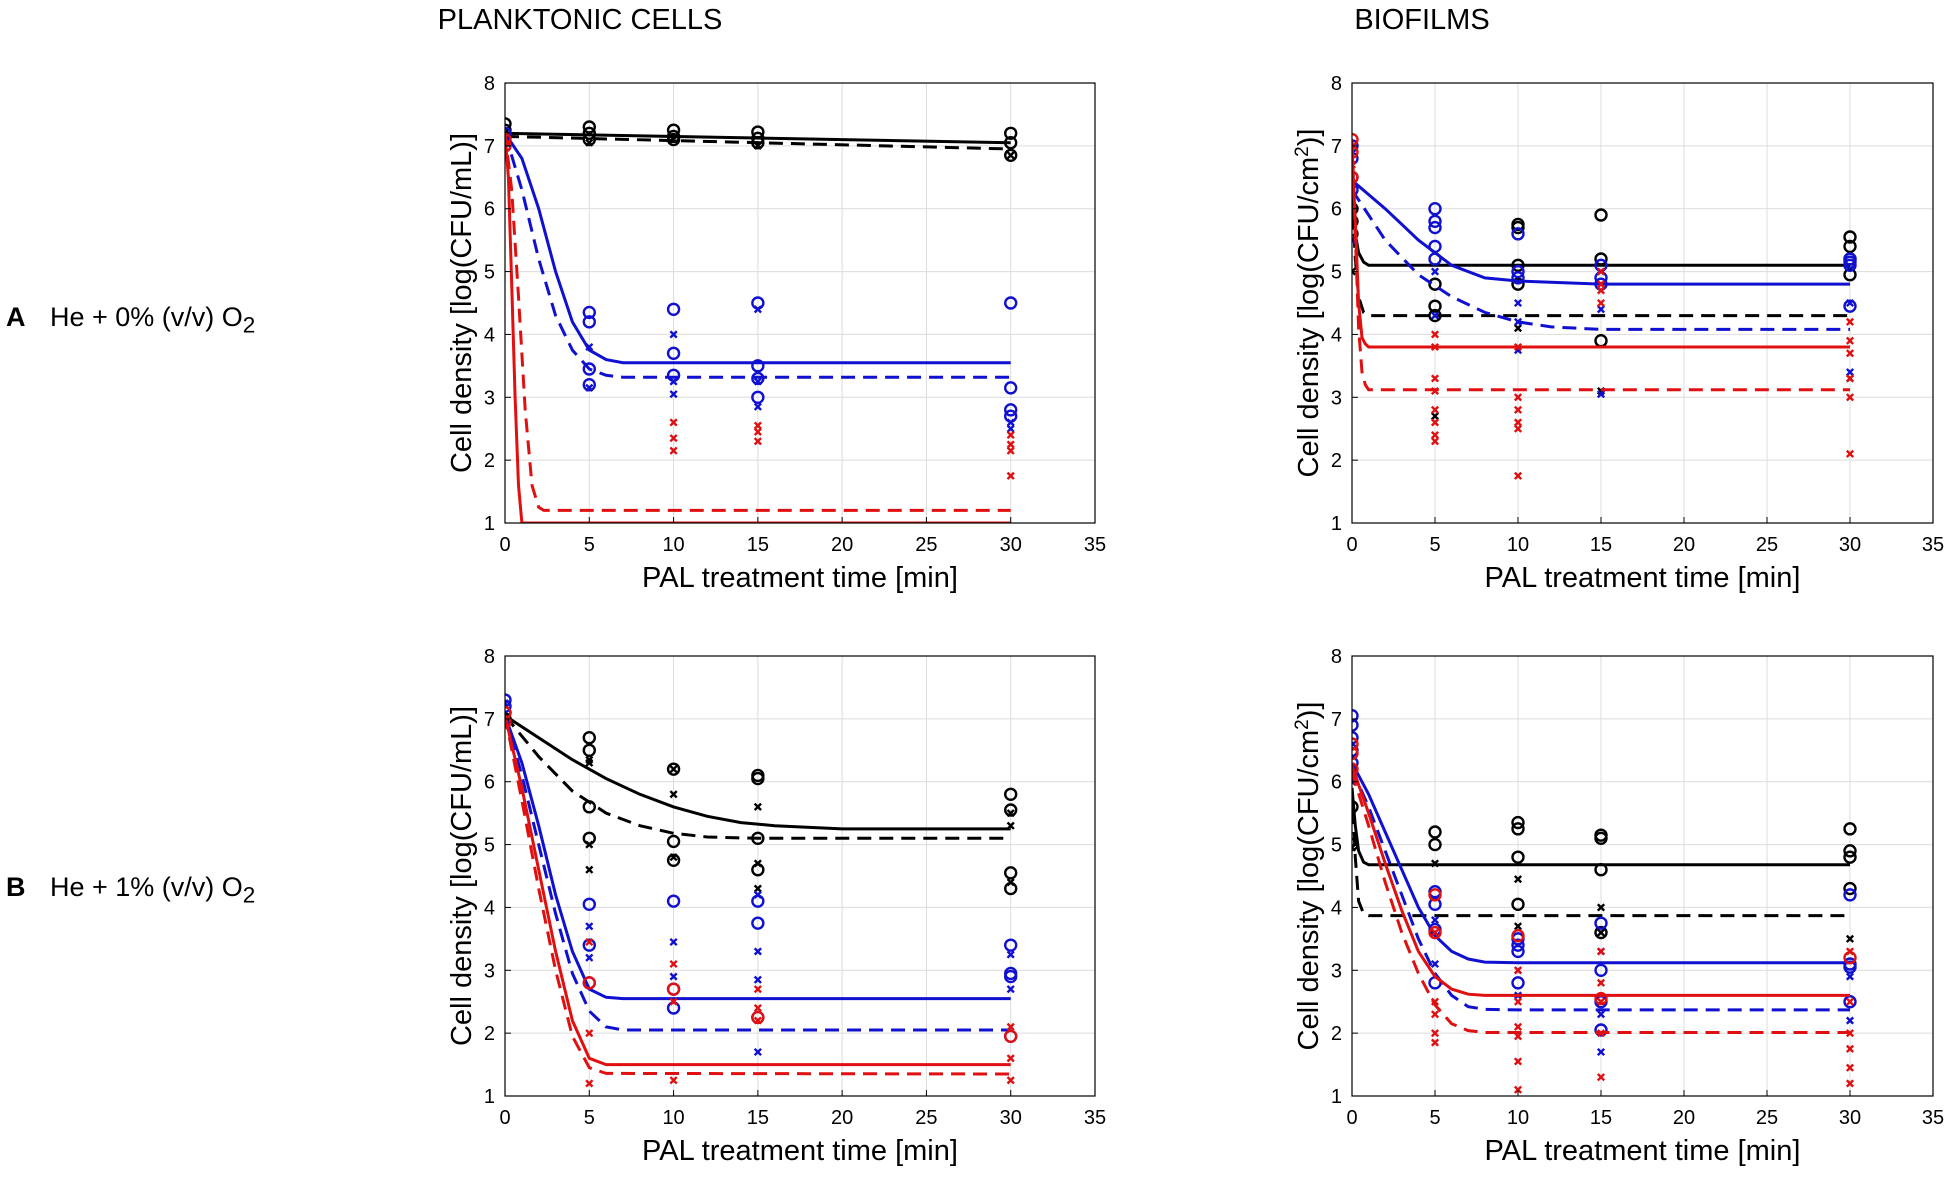 This screenshot has width=1950, height=1177. What do you see at coordinates (1309, 711) in the screenshot?
I see `y-axis-title-close: )]` at bounding box center [1309, 711].